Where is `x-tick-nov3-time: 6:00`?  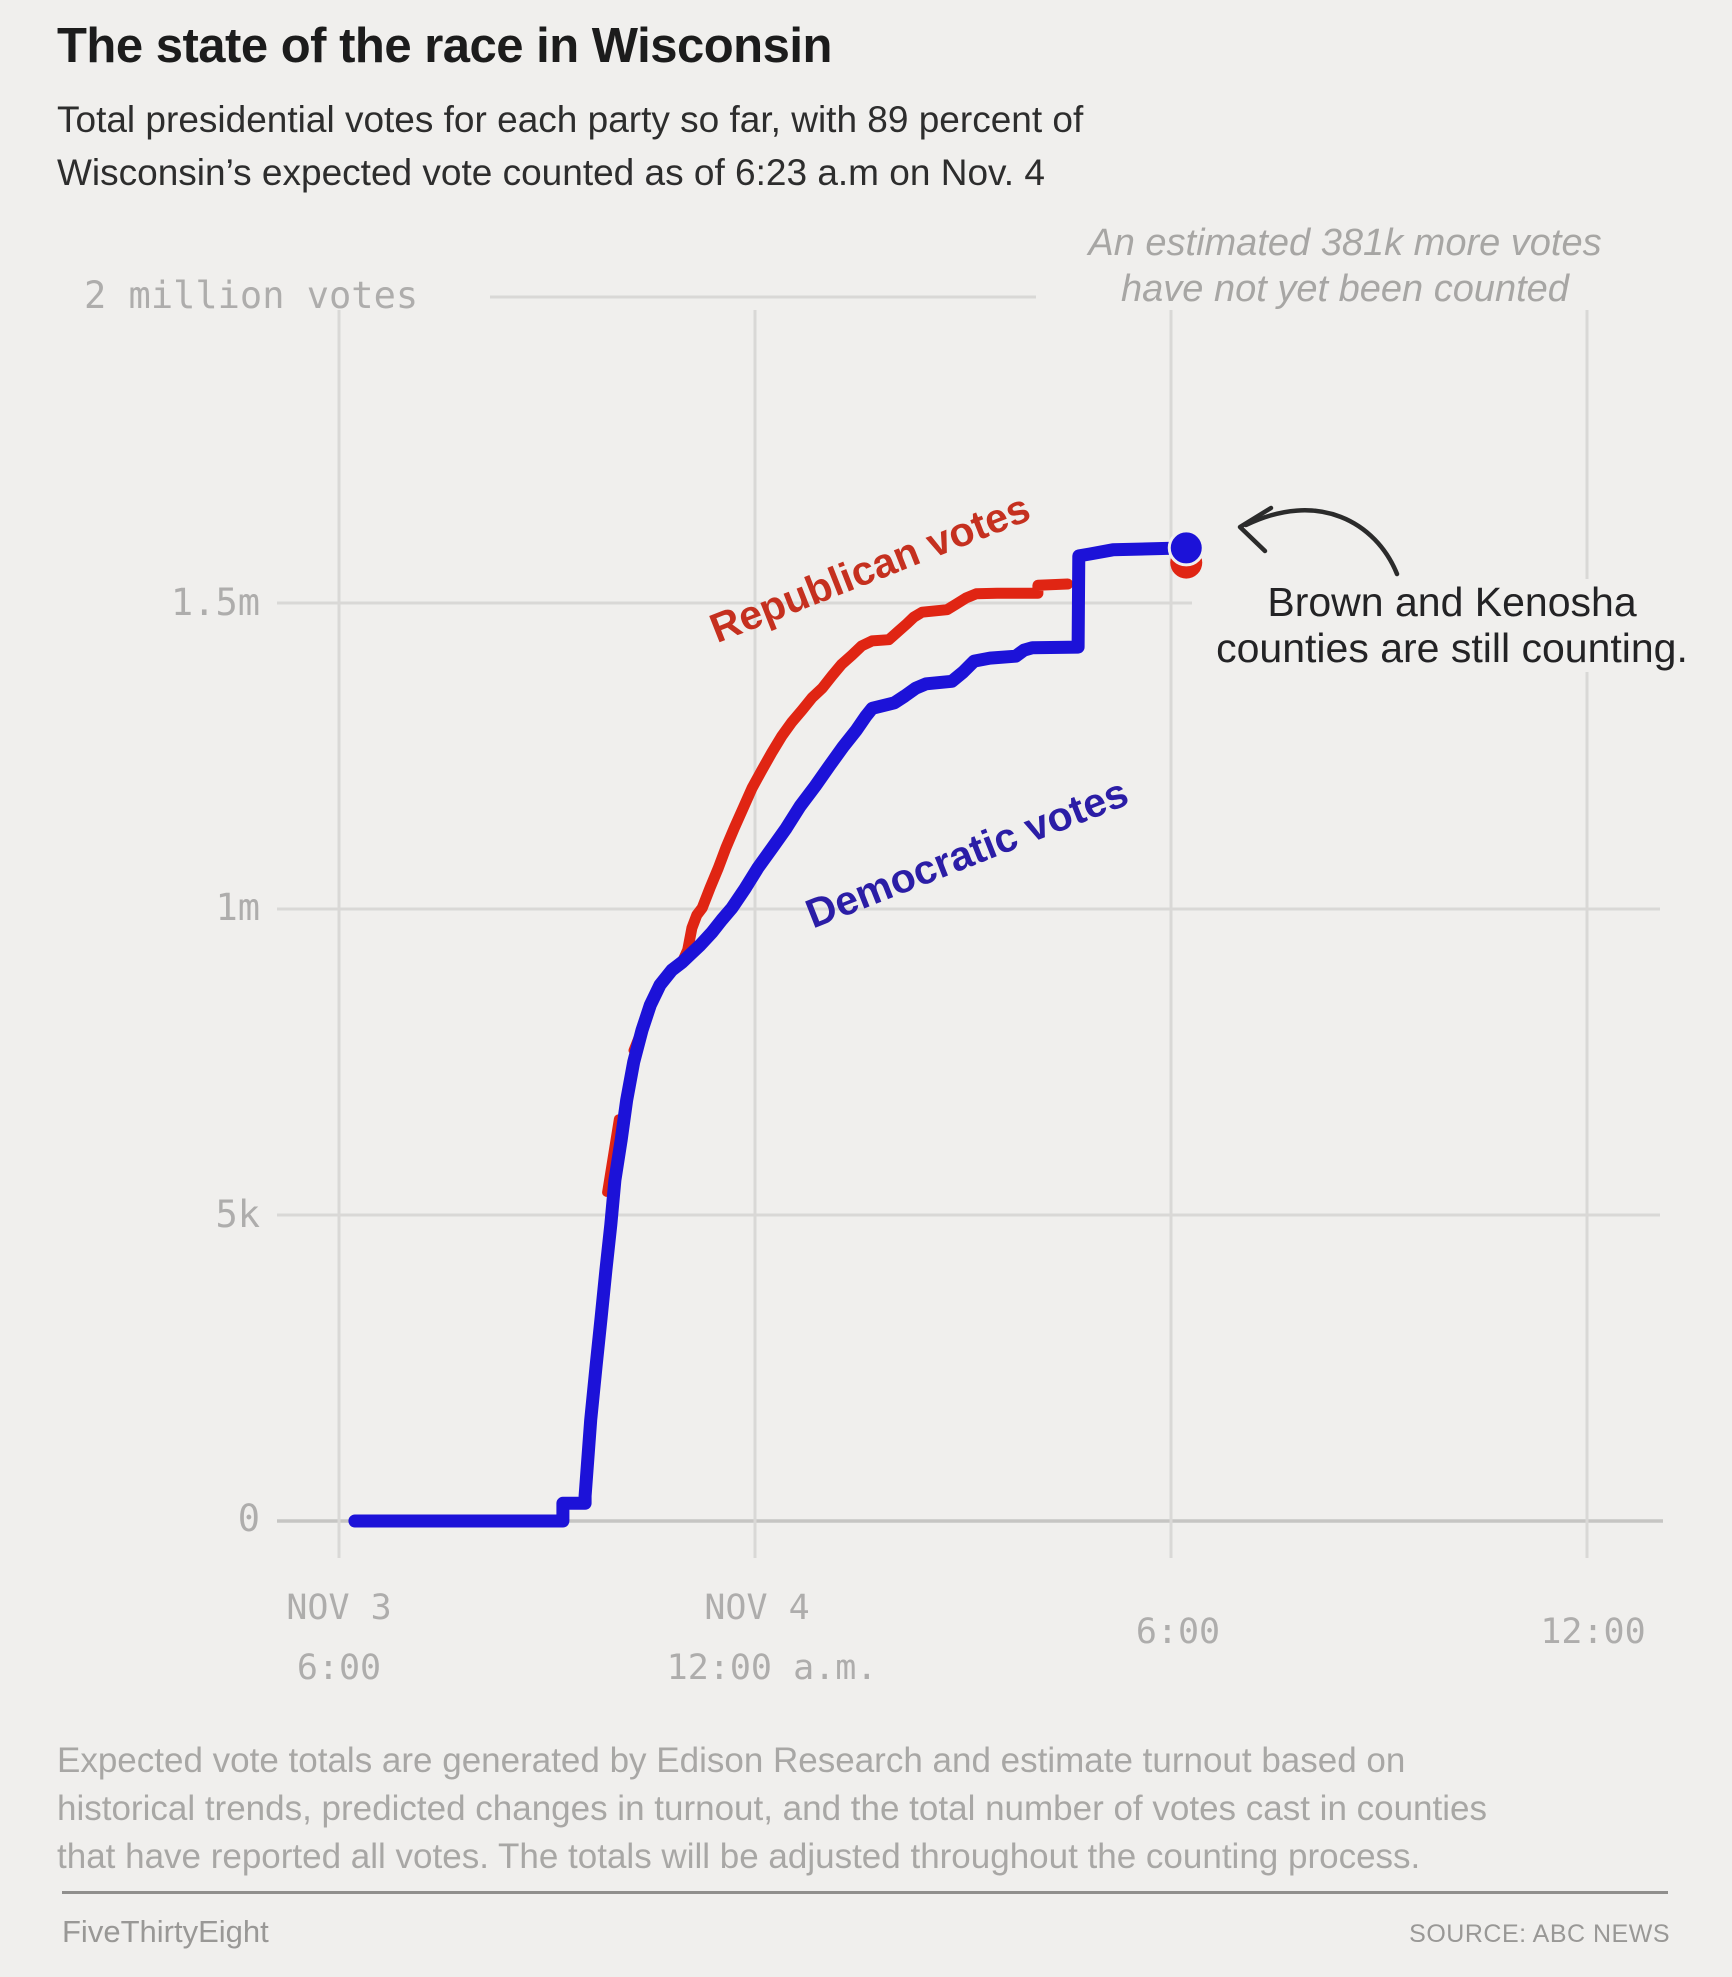
x-tick-nov3-time: 6:00 is located at coordinates (339, 1668).